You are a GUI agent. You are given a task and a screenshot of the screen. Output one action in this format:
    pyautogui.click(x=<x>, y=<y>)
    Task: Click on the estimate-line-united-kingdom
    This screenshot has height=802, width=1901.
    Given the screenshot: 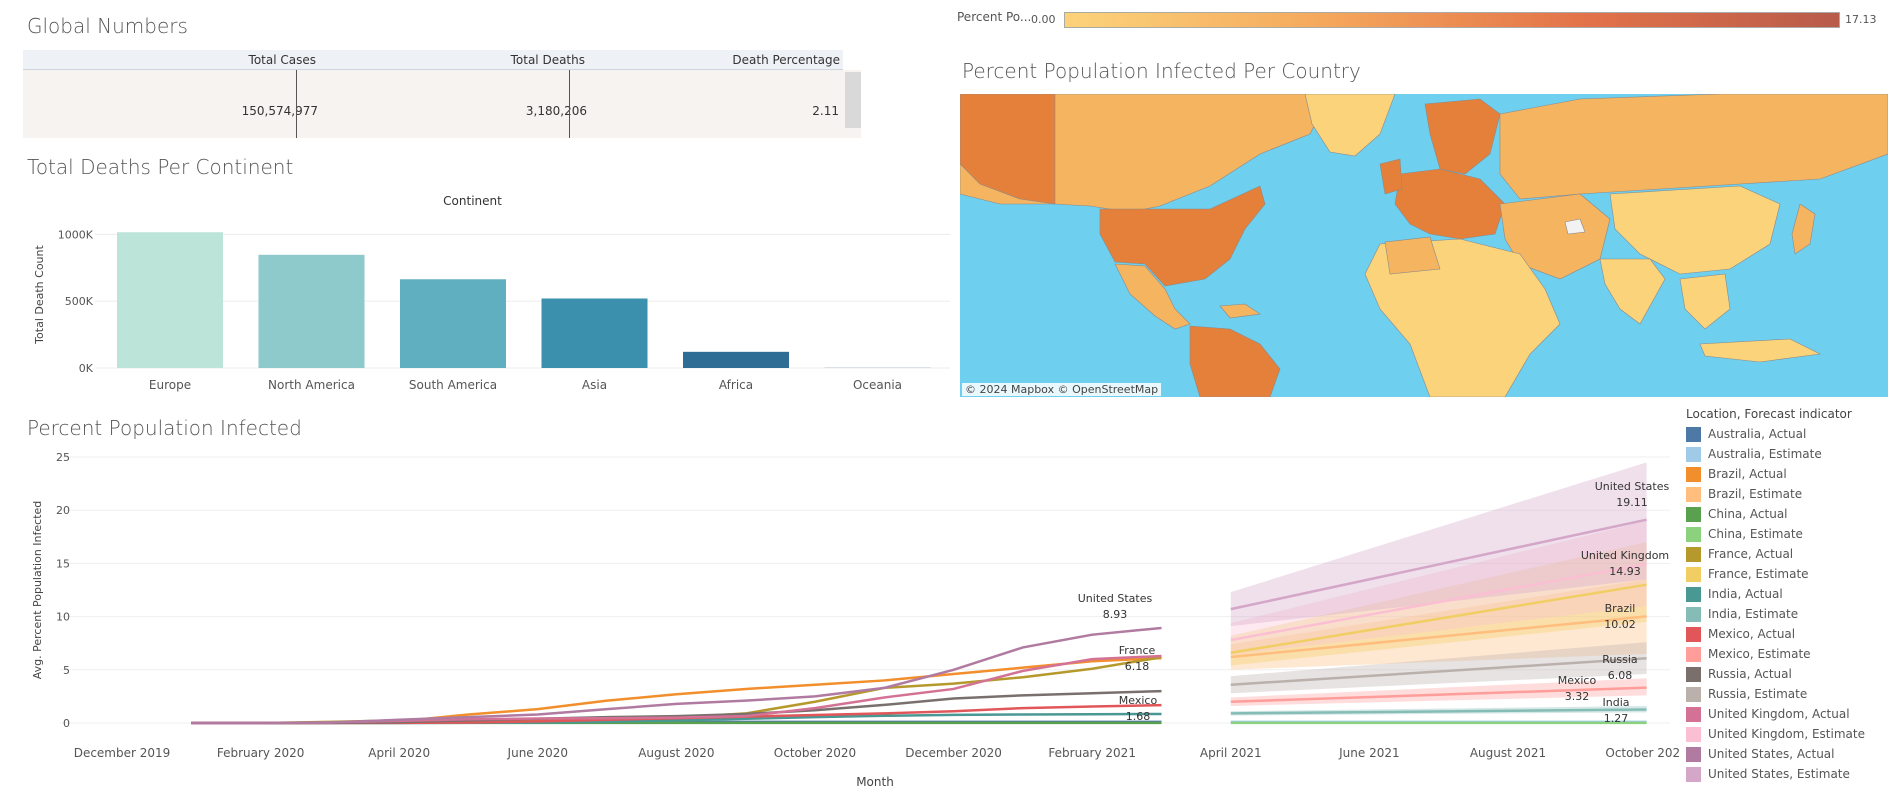 What is the action you would take?
    pyautogui.click(x=1438, y=602)
    